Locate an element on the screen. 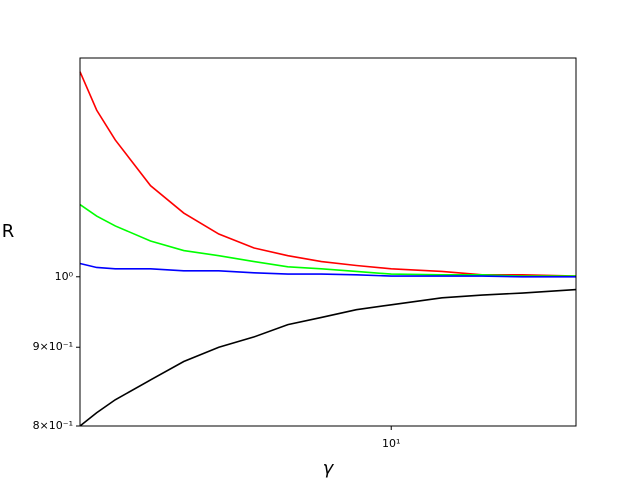  x-tick-label: 10¹ is located at coordinates (391, 443).